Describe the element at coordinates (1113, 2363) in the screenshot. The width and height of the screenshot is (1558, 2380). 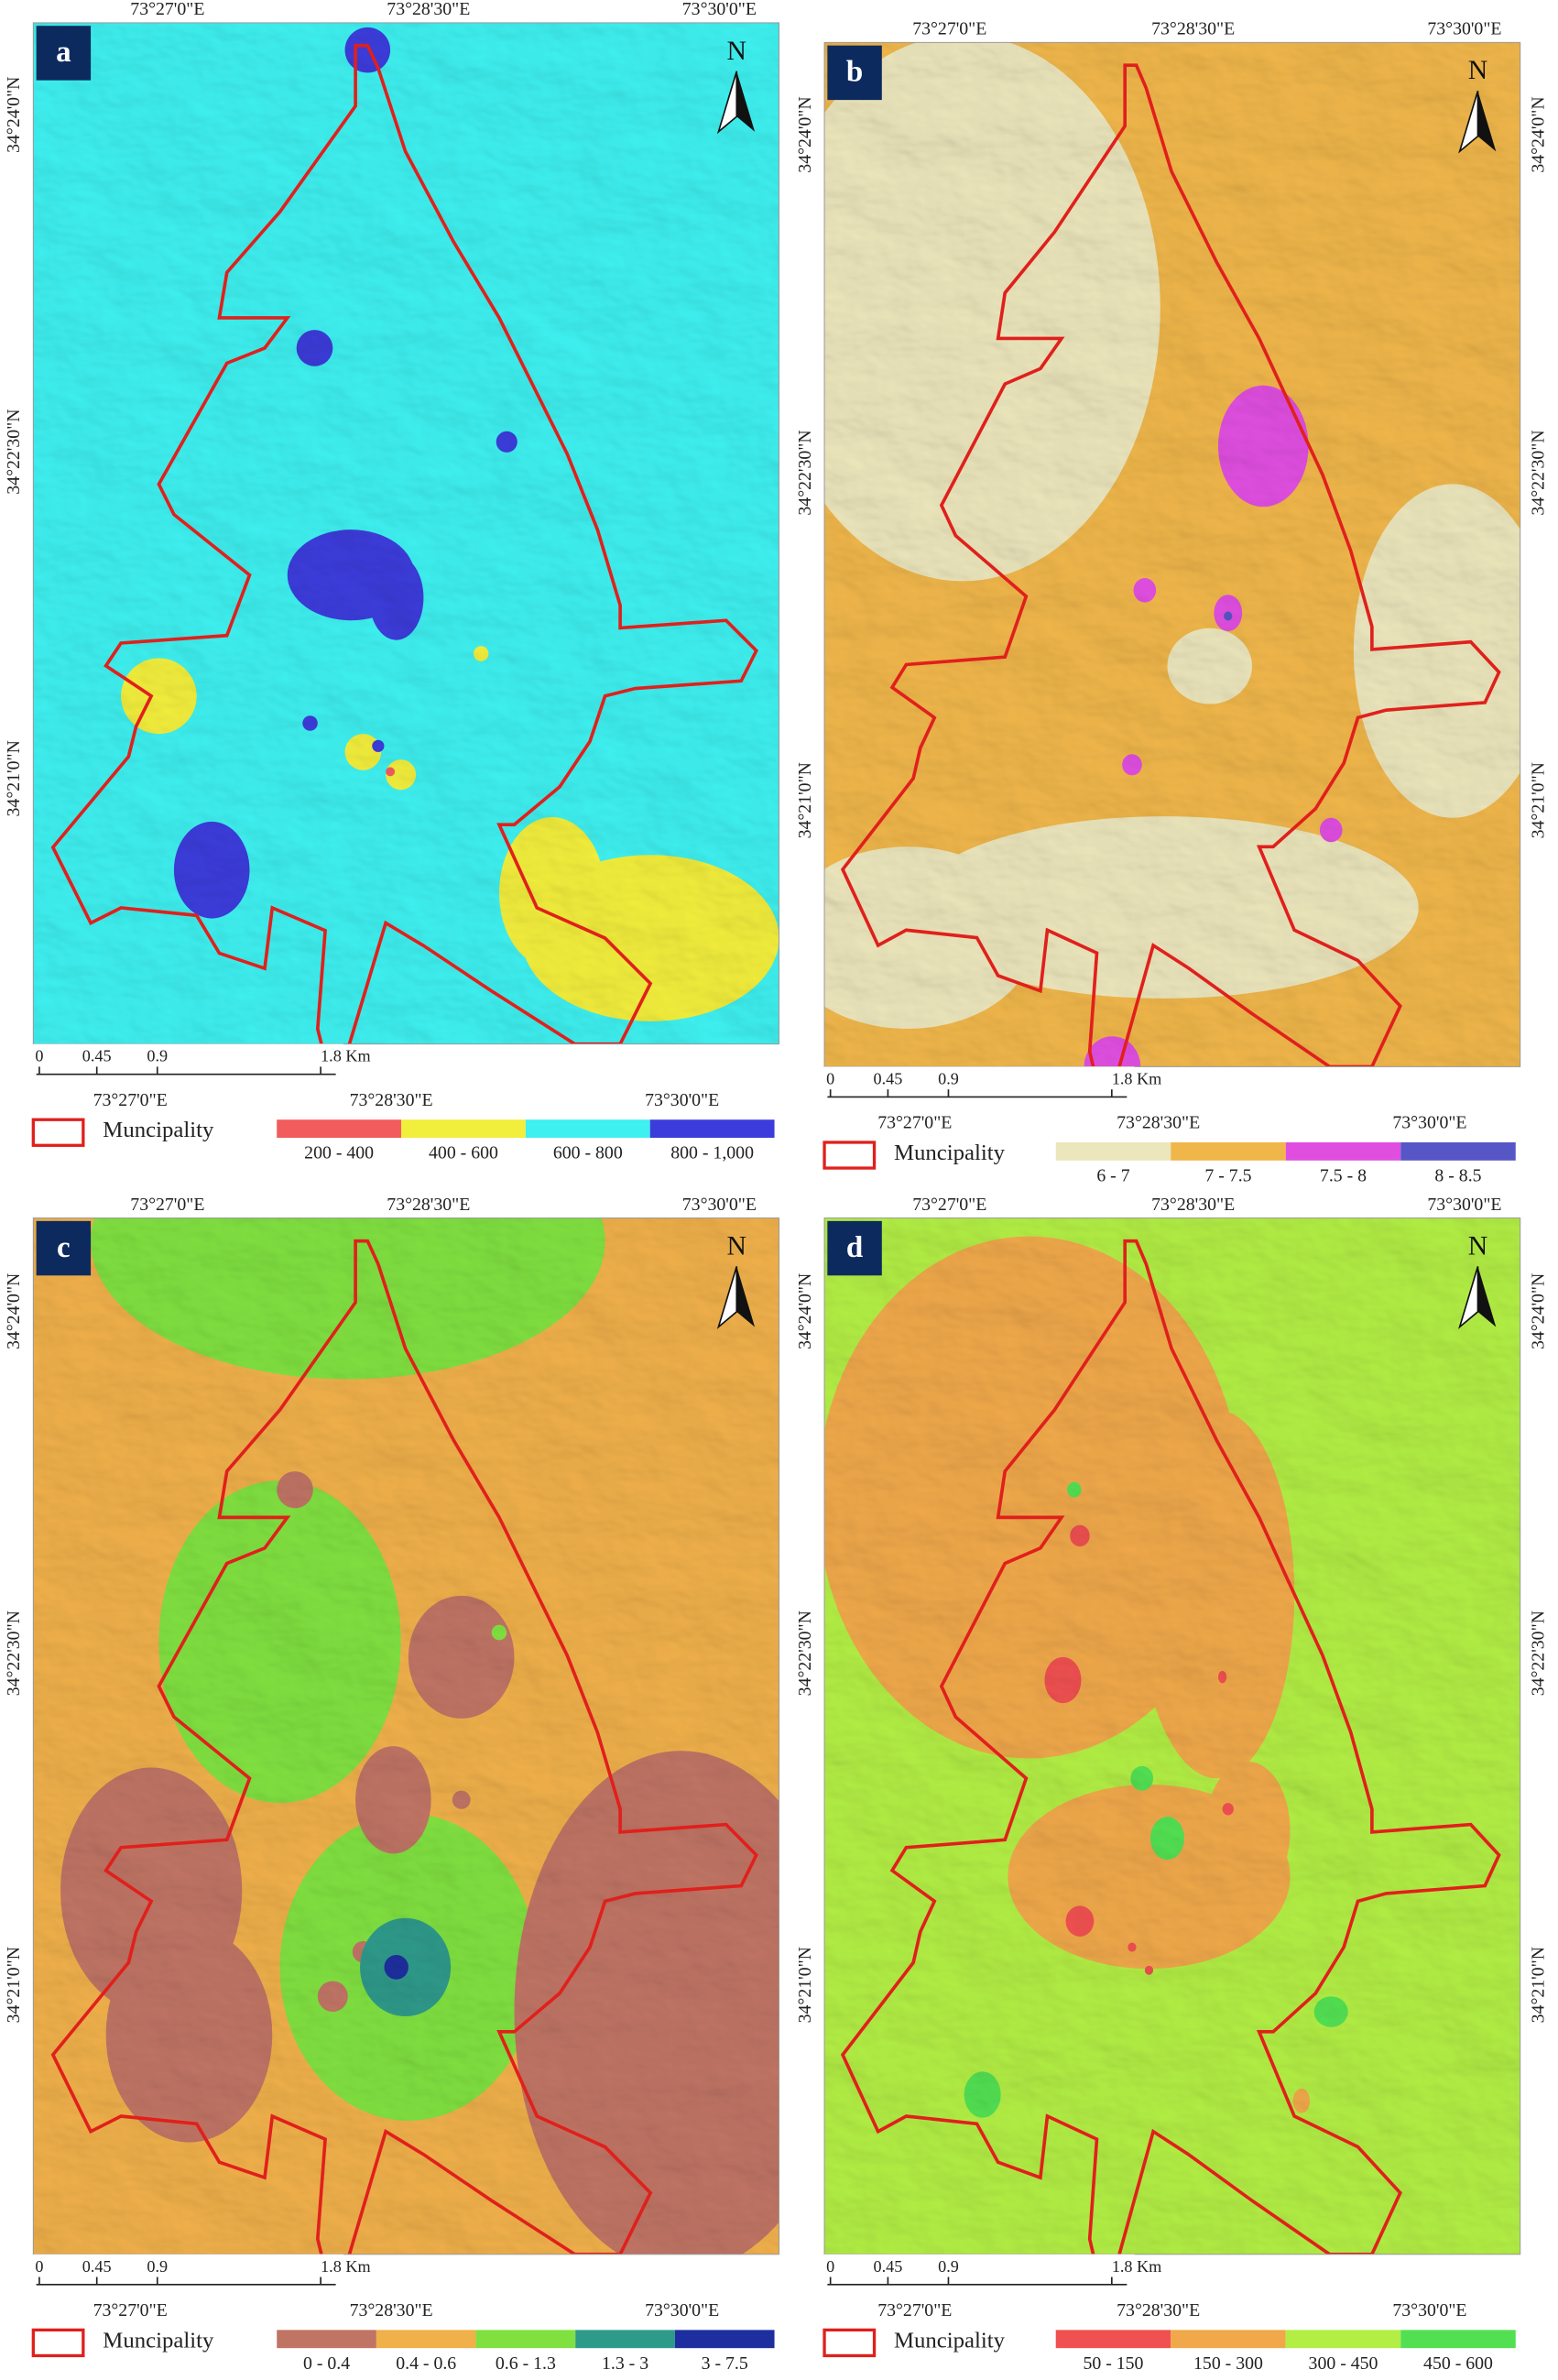
I see `legend-label: 50 - 150` at that location.